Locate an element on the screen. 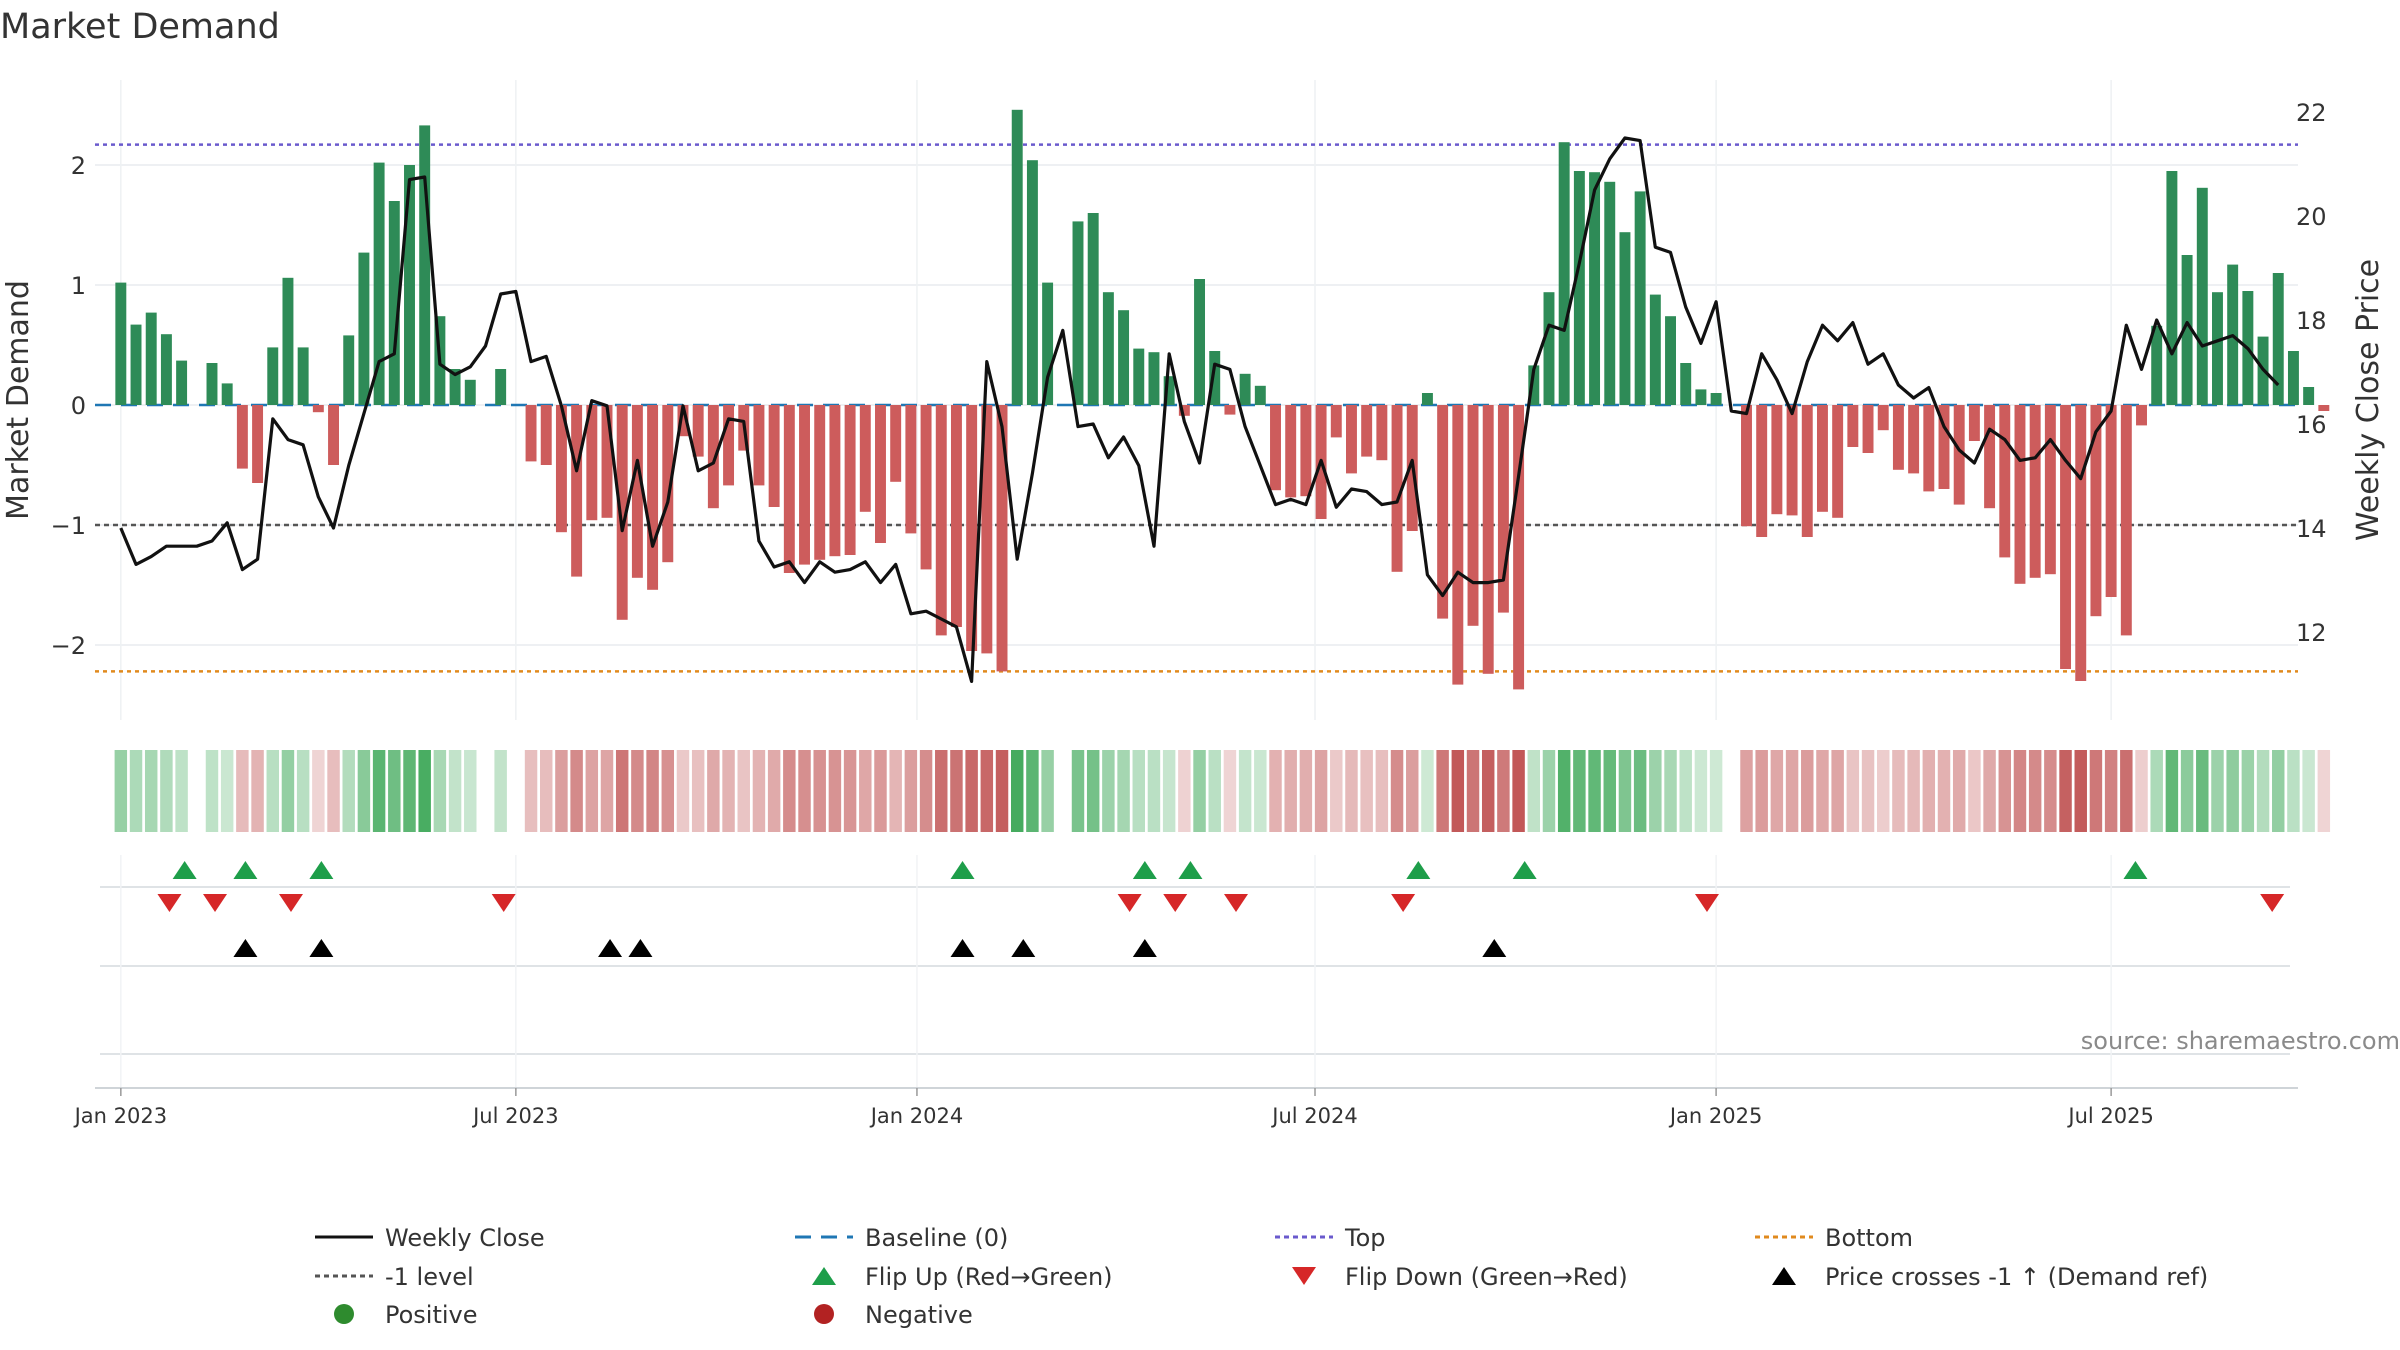 The width and height of the screenshot is (2400, 1350). right-y-tick: 18 is located at coordinates (2311, 321).